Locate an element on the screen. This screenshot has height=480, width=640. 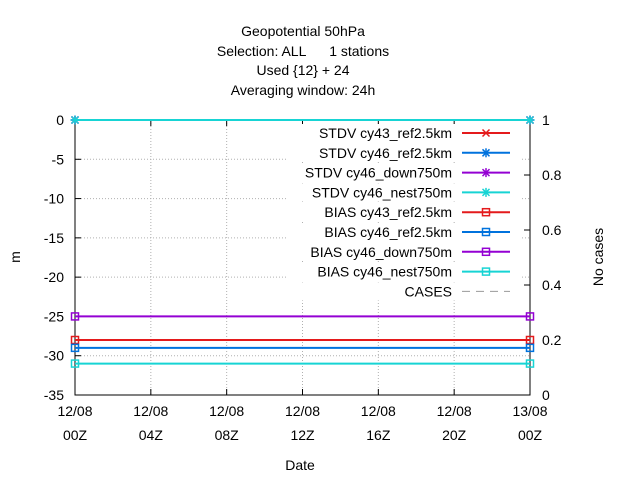
x-tick-label: 16Z is located at coordinates (378, 435).